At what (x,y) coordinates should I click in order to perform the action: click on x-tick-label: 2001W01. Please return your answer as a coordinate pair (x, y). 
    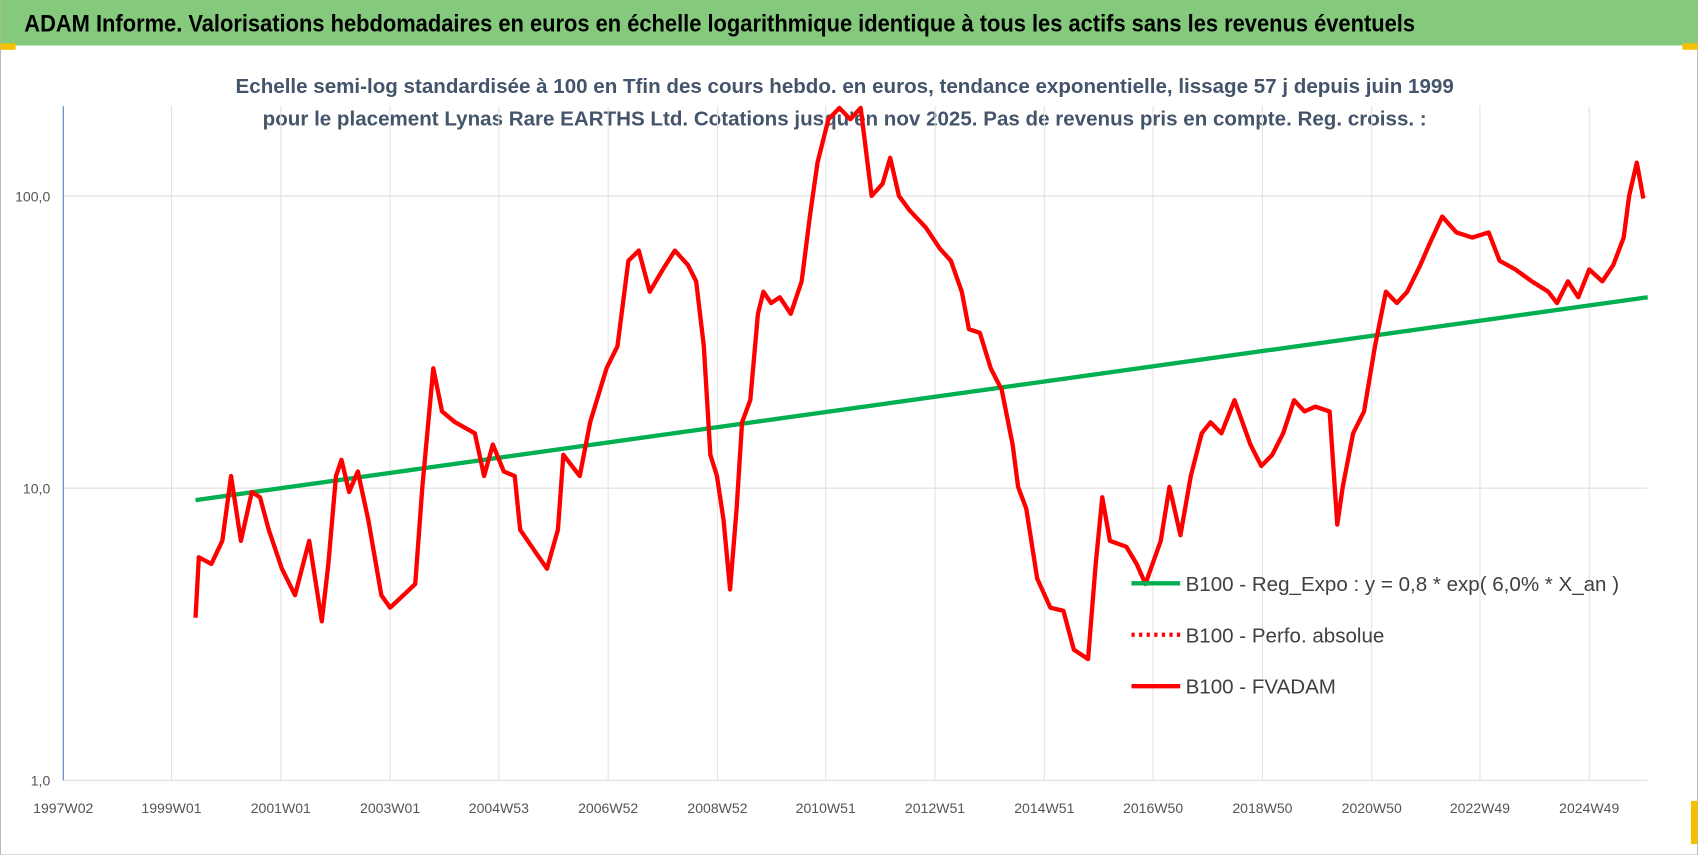
    Looking at the image, I should click on (281, 808).